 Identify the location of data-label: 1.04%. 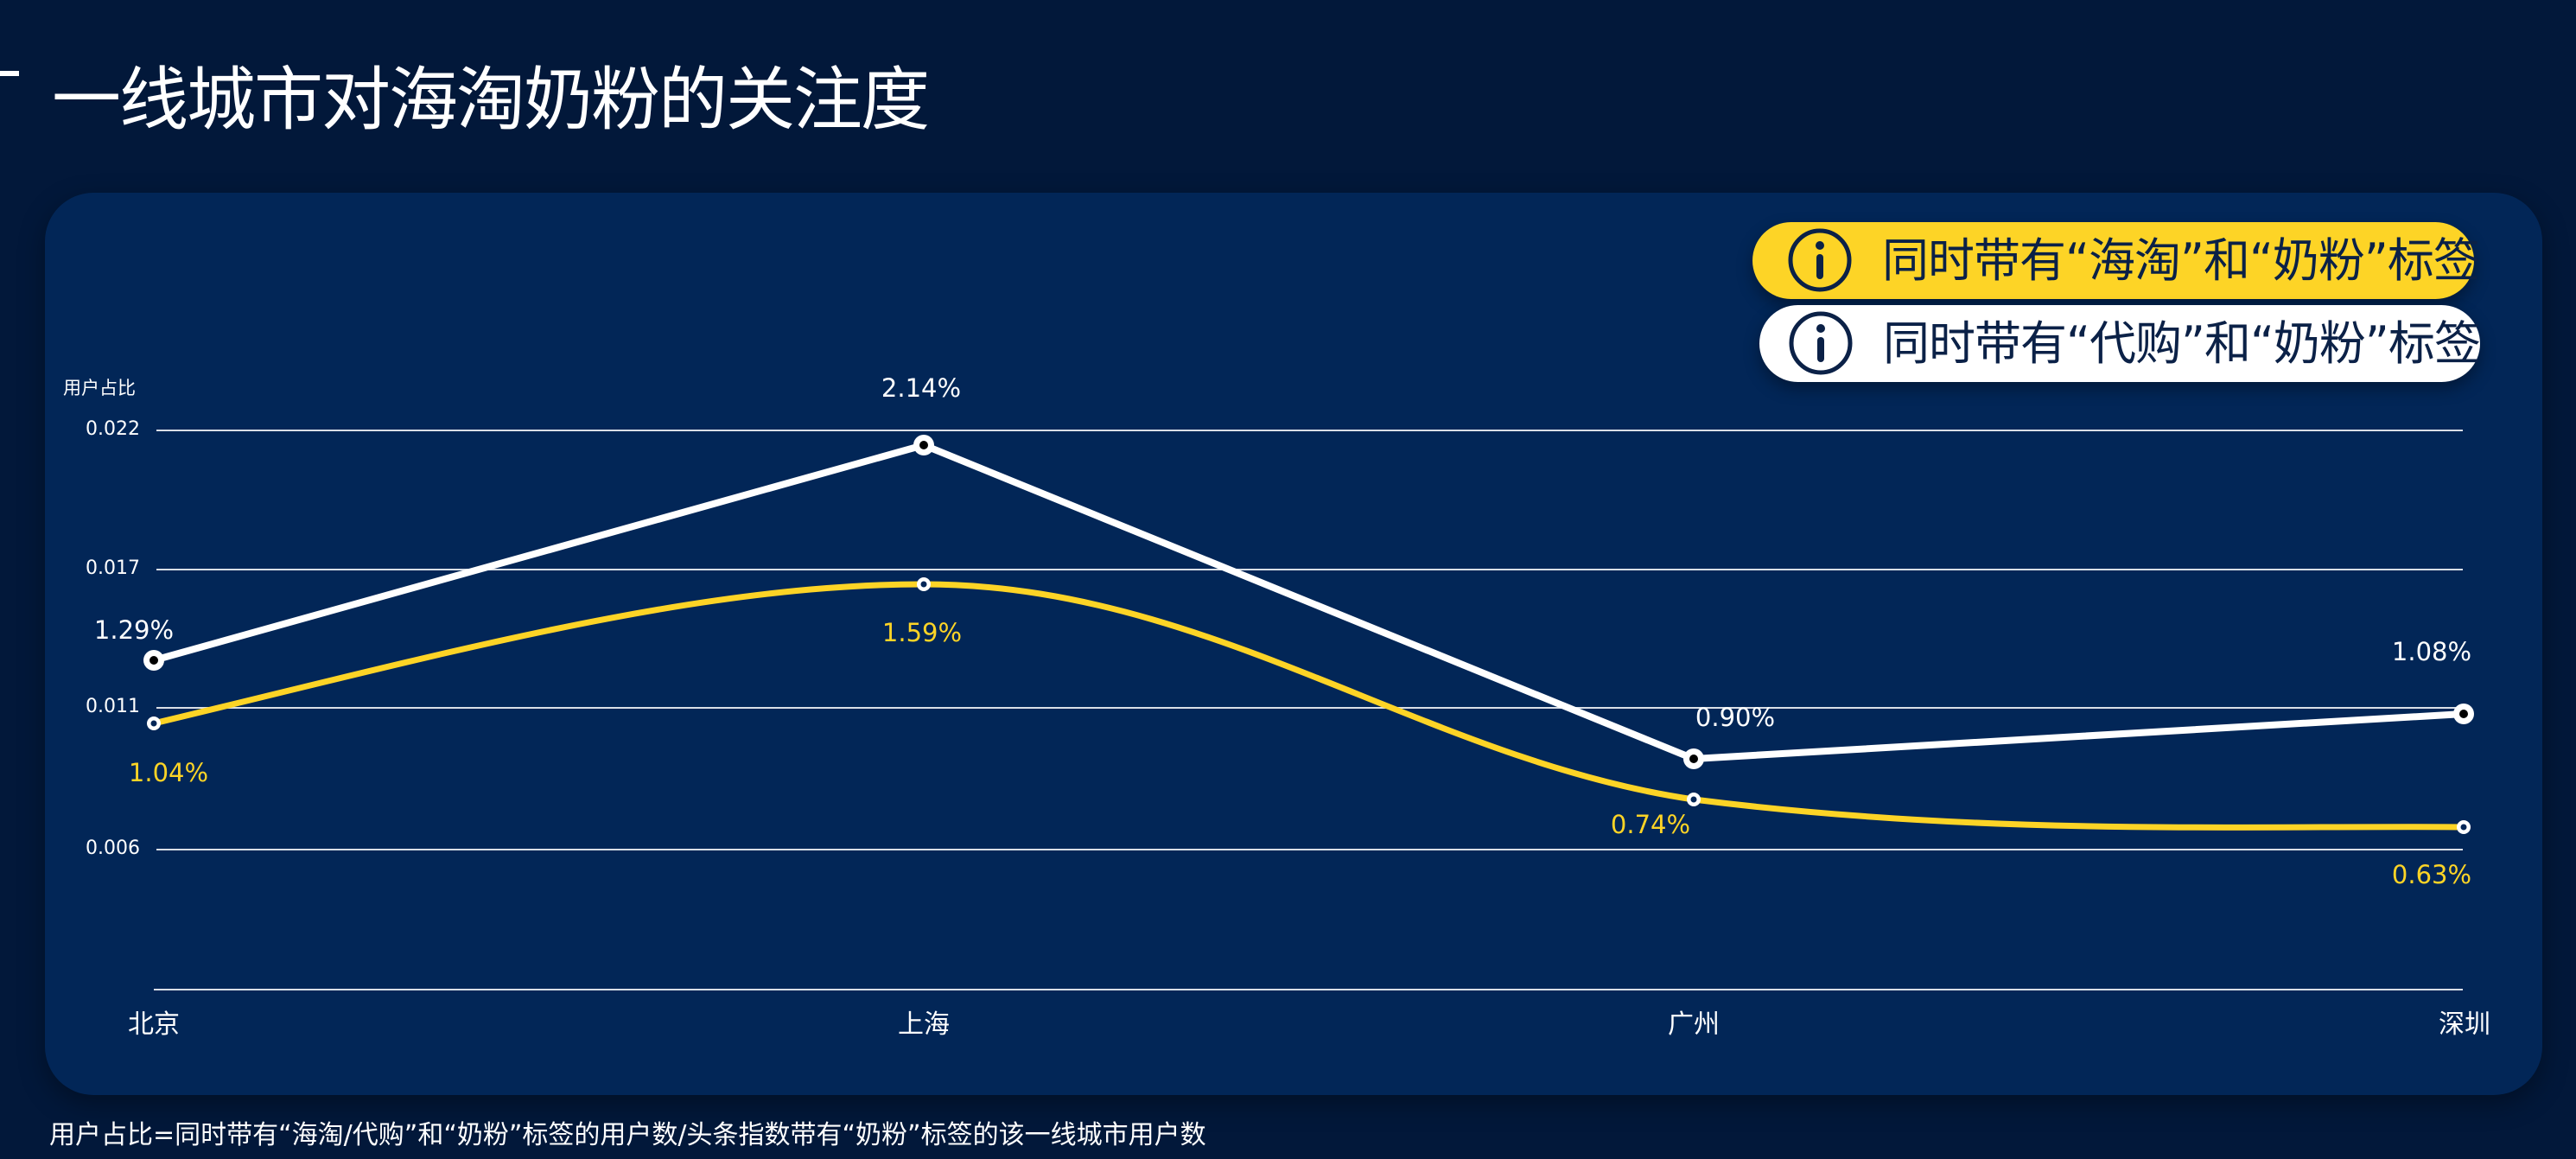
(168, 772).